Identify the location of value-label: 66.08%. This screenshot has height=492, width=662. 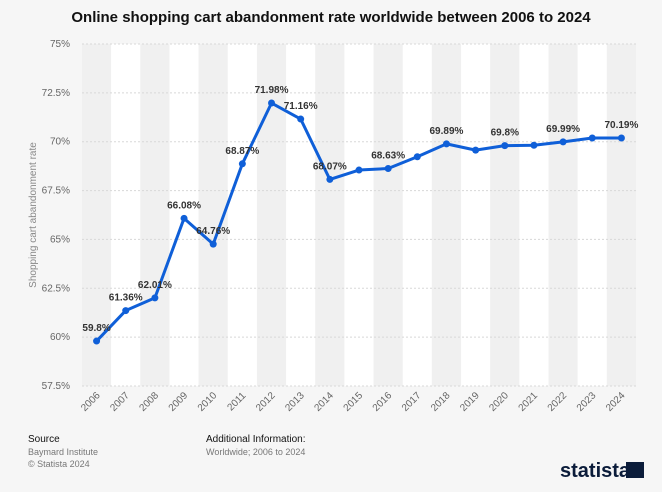
(184, 205).